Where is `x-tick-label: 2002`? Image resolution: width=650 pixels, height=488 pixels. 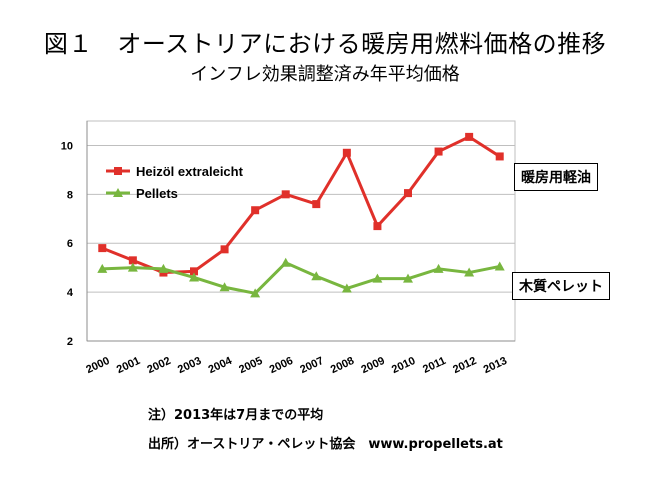 x-tick-label: 2002 is located at coordinates (158, 365).